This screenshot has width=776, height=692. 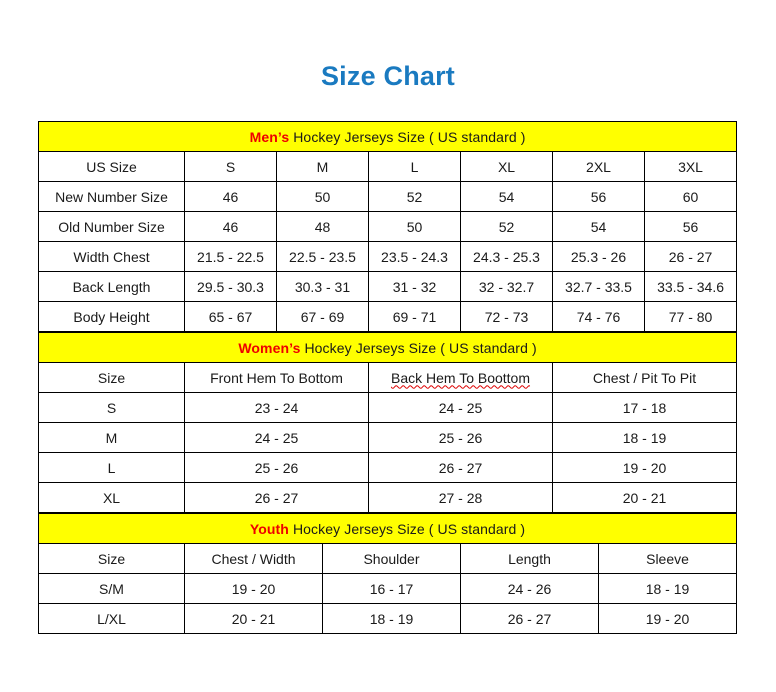 What do you see at coordinates (407, 136) in the screenshot?
I see `mens-banner-rest: Hockey Jerseys Size ( US standard )` at bounding box center [407, 136].